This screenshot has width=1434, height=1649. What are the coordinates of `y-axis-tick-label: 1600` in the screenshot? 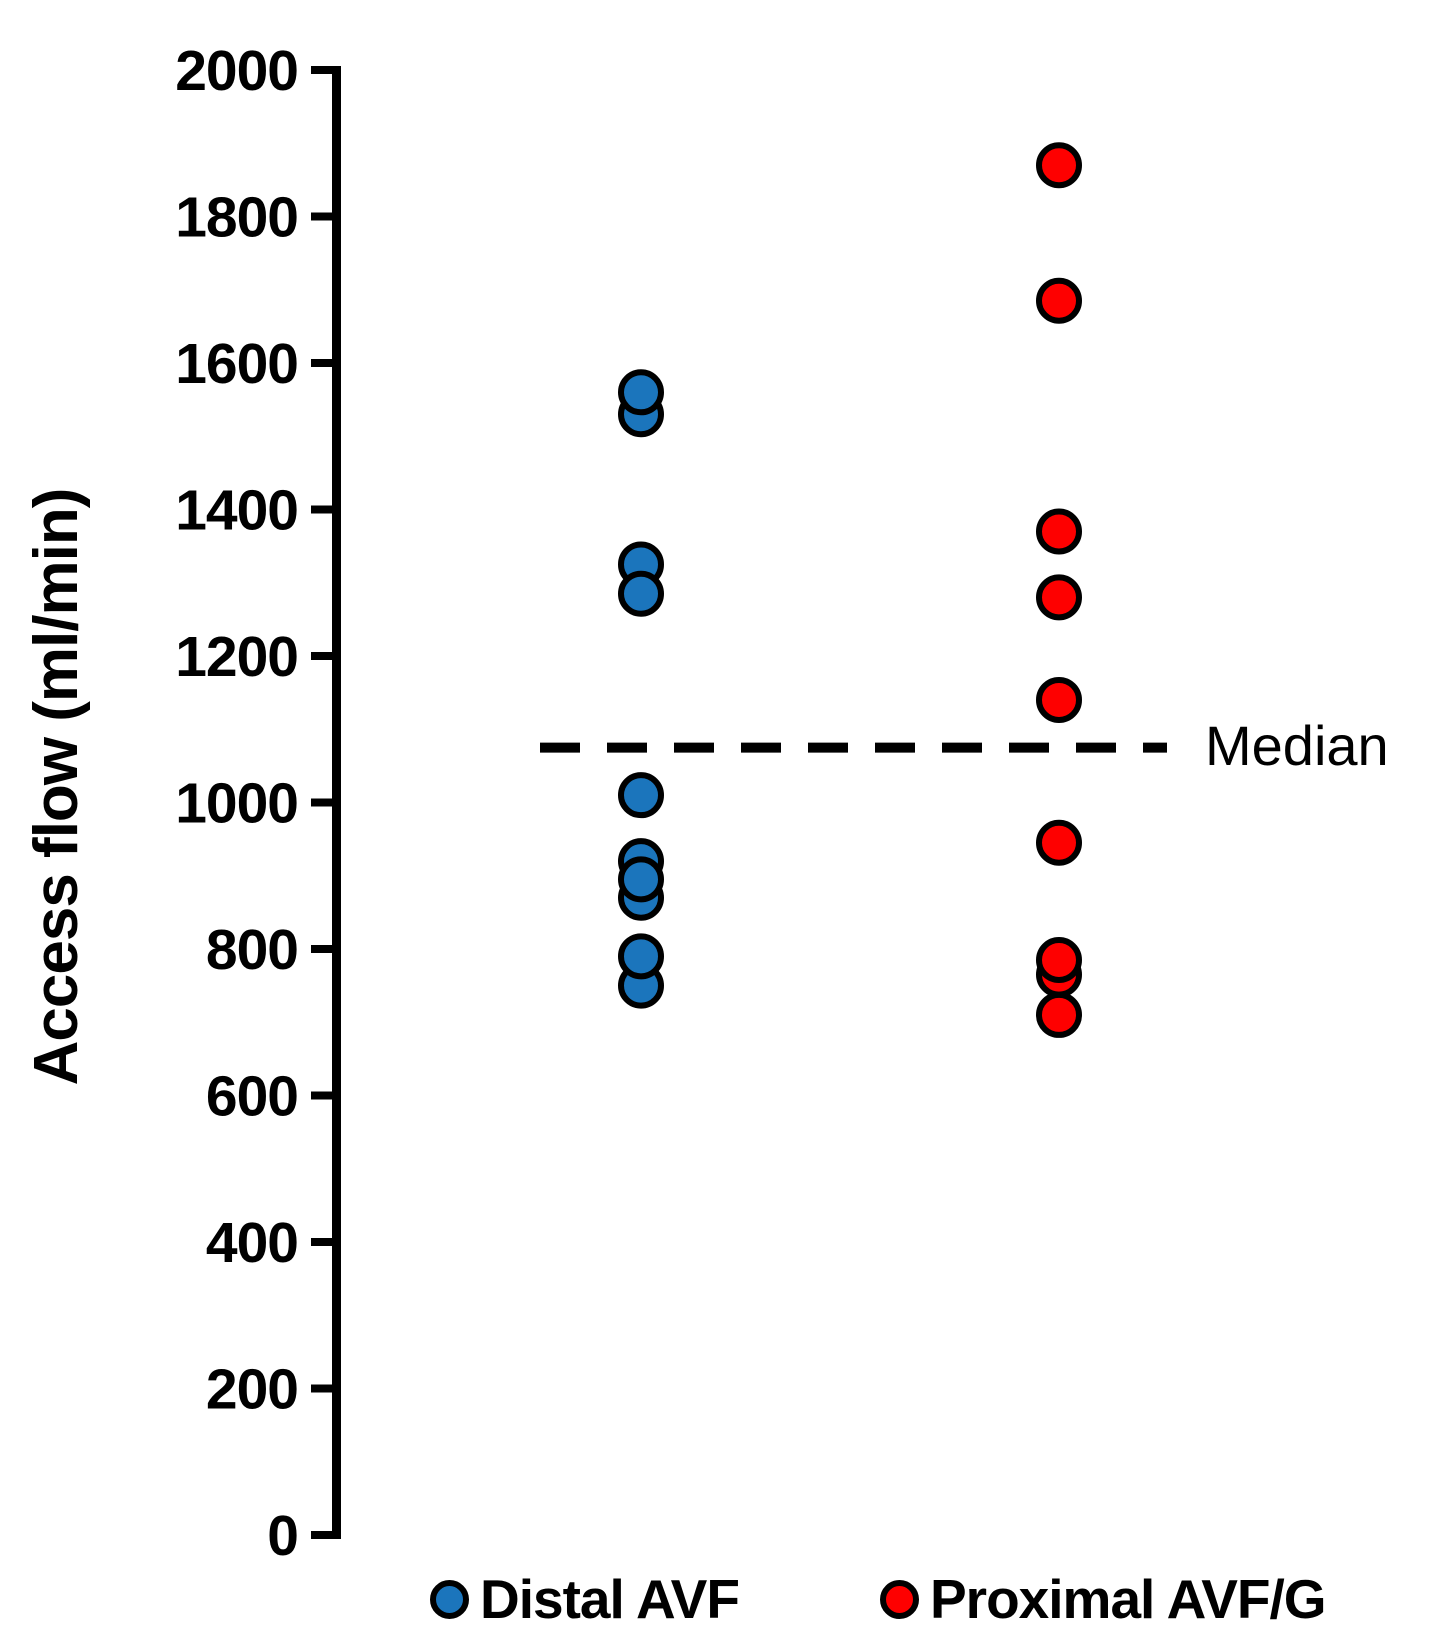 It's located at (236, 364).